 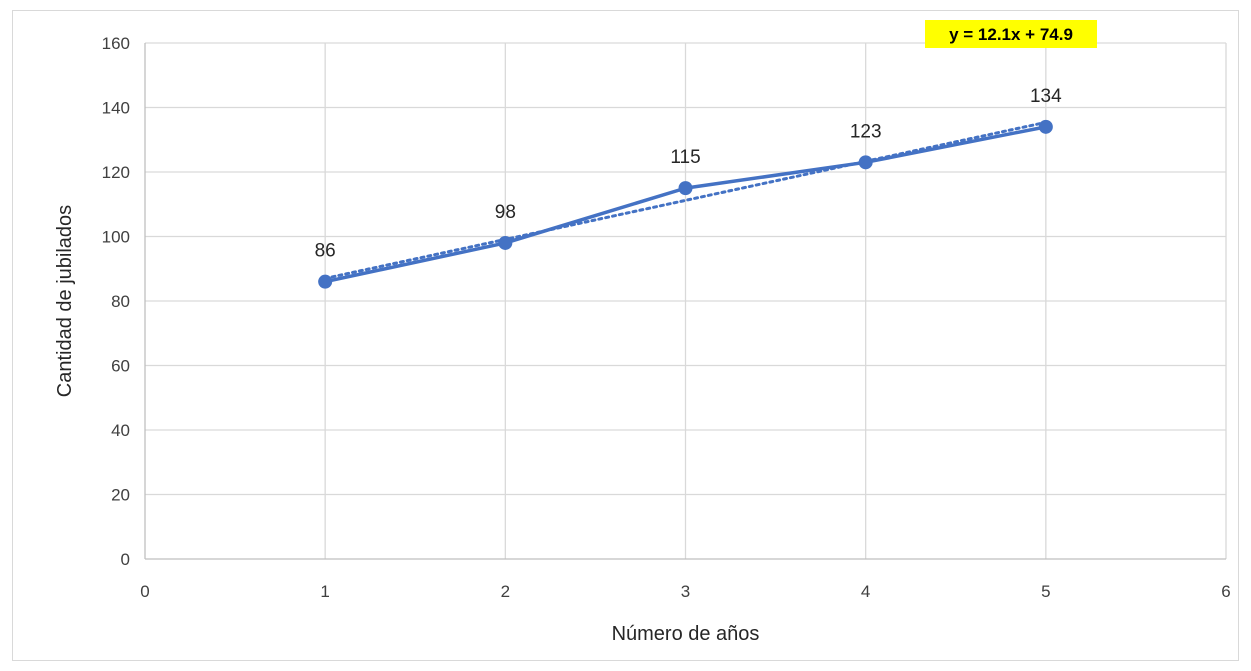 What do you see at coordinates (1045, 591) in the screenshot?
I see `x-tick-label: 5` at bounding box center [1045, 591].